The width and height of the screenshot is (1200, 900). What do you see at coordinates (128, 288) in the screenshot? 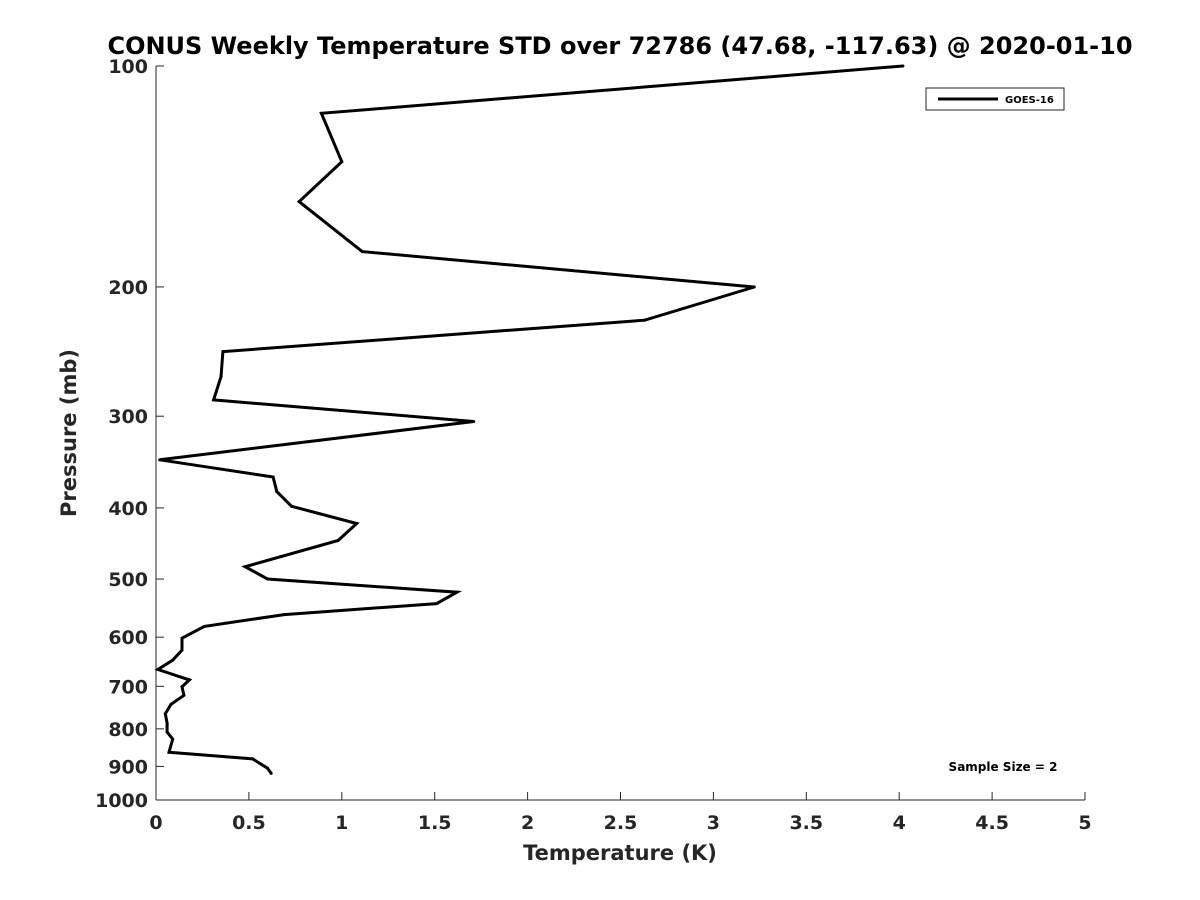
I see `y-tick-label: 200` at bounding box center [128, 288].